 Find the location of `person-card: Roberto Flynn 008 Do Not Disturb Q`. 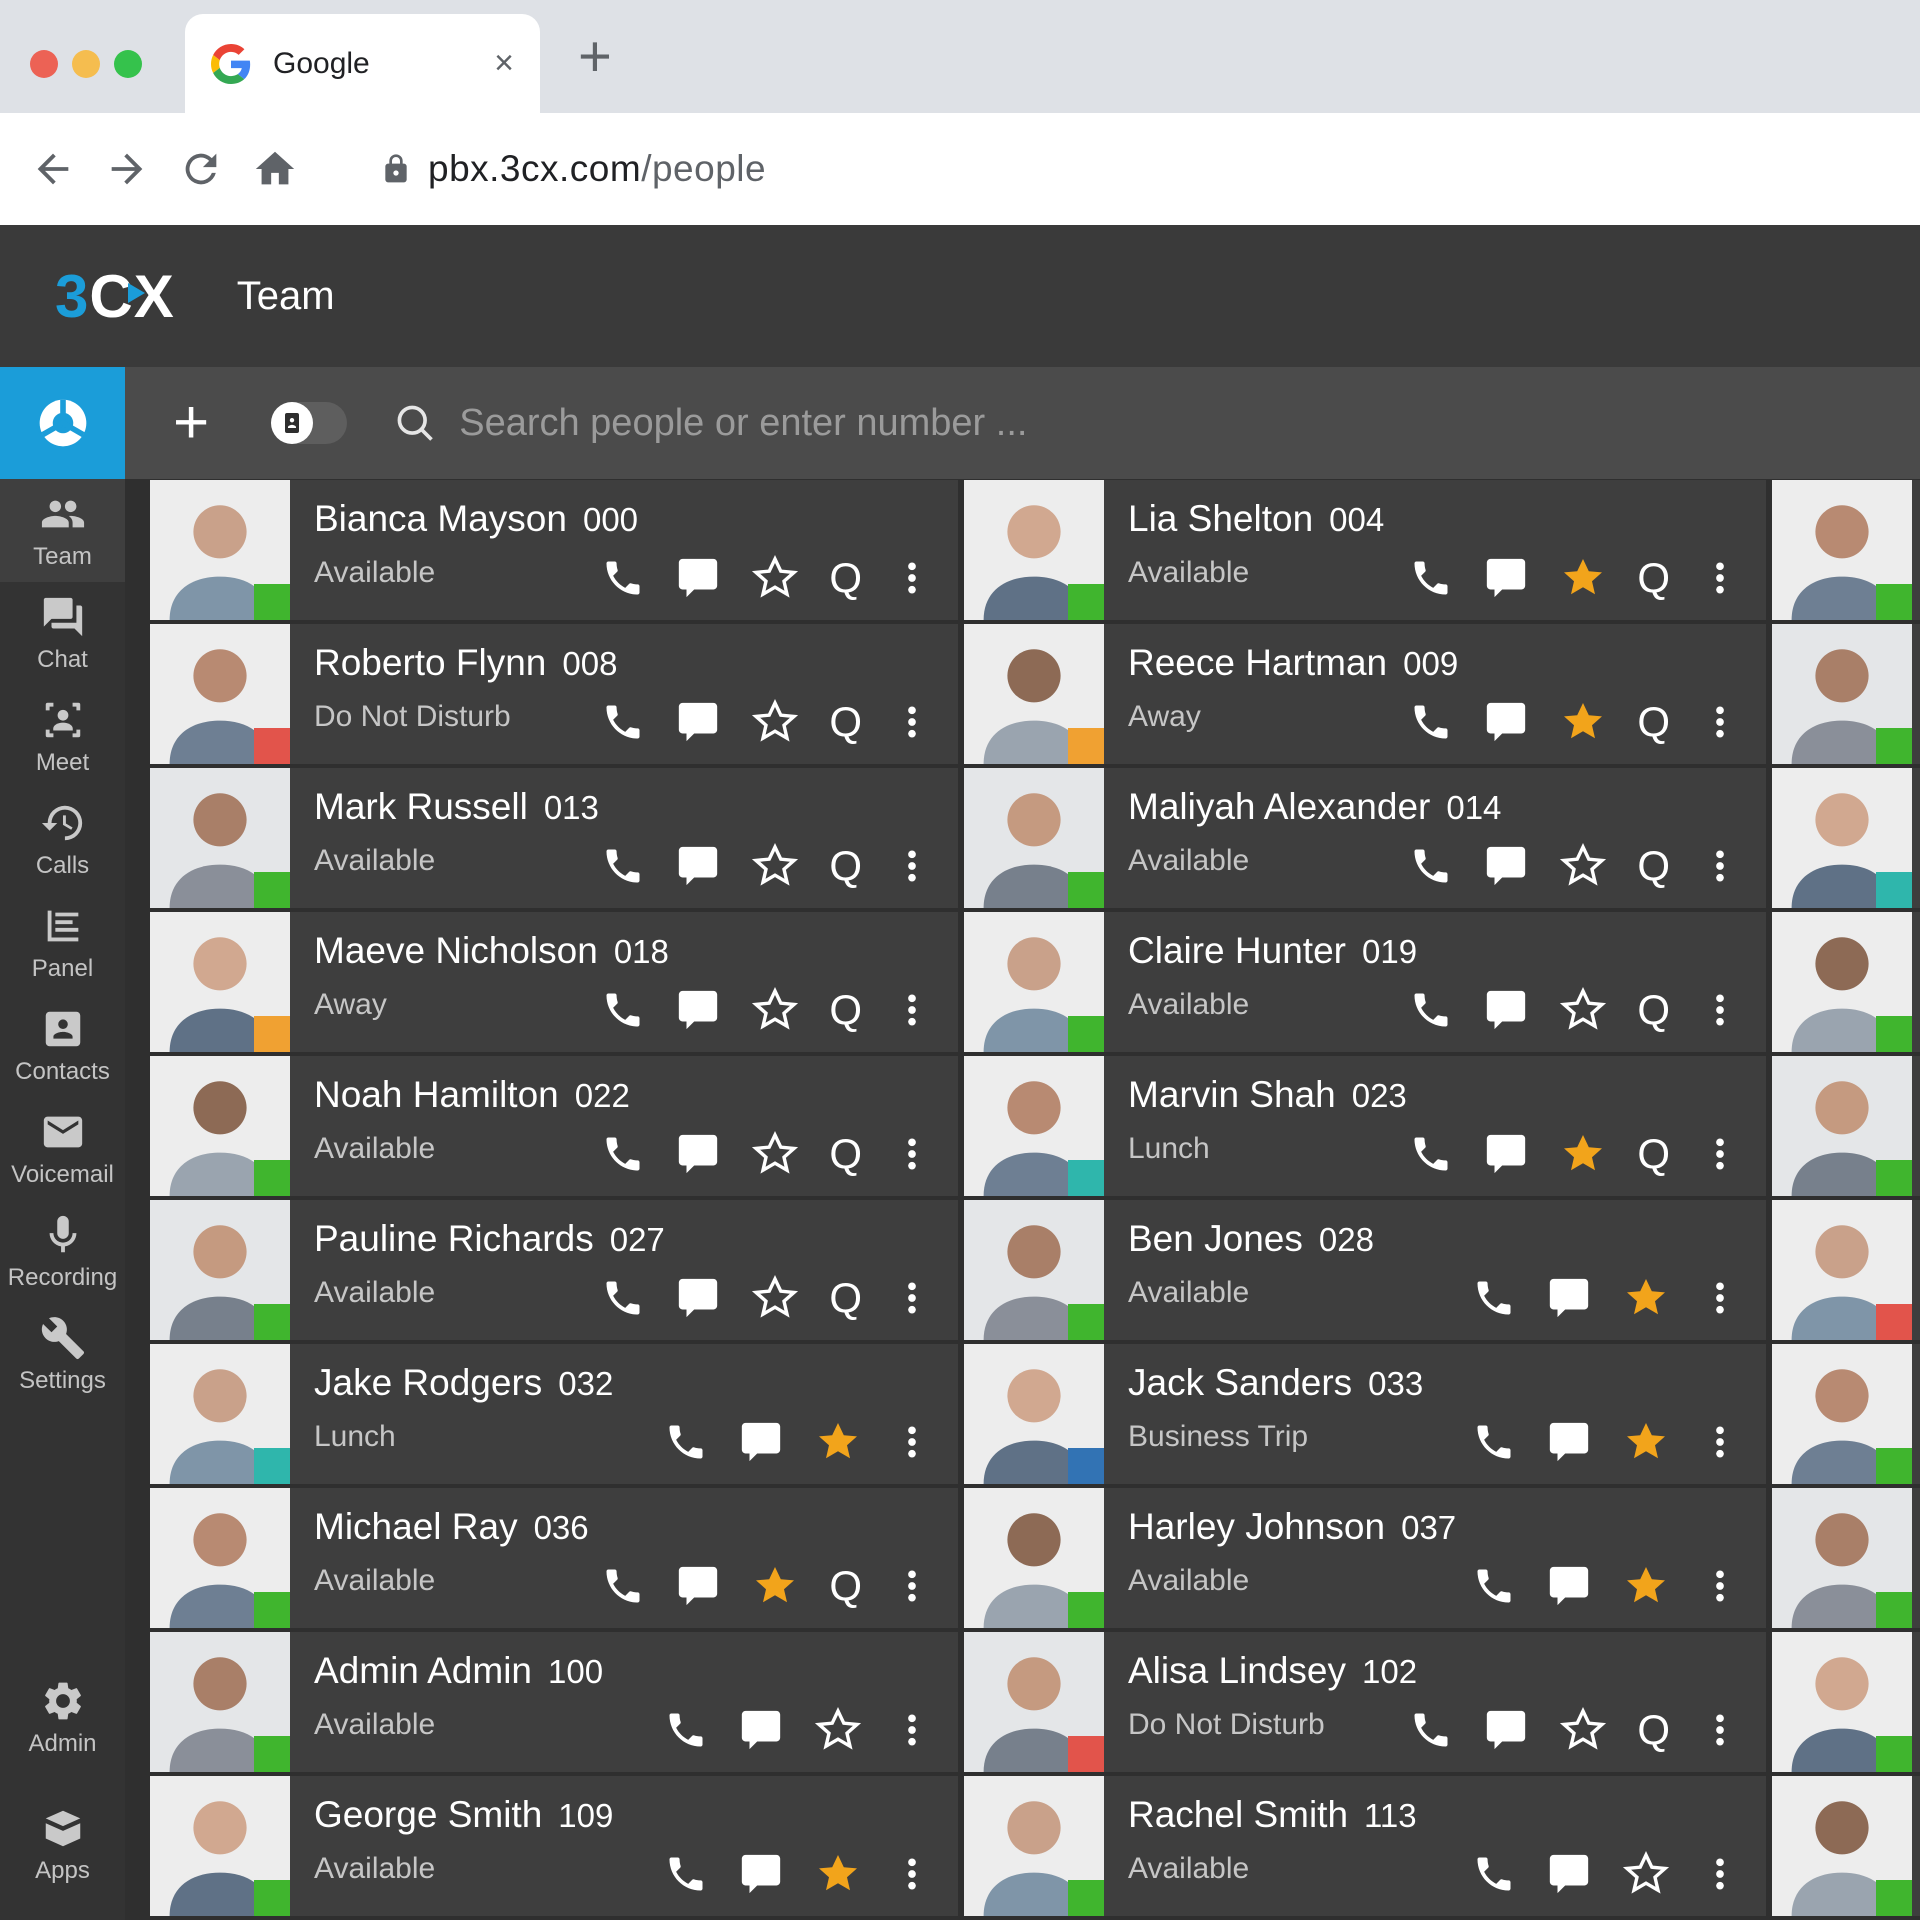

person-card: Roberto Flynn 008 Do Not Disturb Q is located at coordinates (554, 694).